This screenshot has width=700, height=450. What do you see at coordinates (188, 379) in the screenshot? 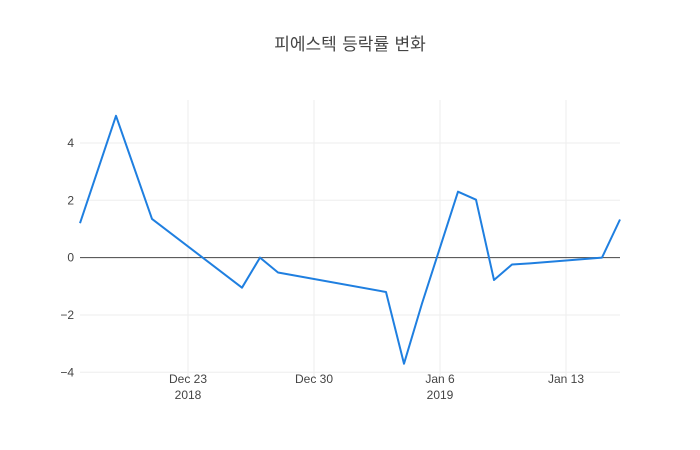
I see `x-tick-label: Dec 23` at bounding box center [188, 379].